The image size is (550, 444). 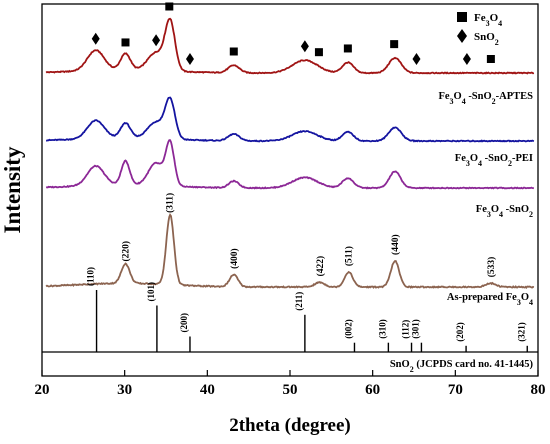 I want to click on peak-index-label: (311), so click(x=169, y=203).